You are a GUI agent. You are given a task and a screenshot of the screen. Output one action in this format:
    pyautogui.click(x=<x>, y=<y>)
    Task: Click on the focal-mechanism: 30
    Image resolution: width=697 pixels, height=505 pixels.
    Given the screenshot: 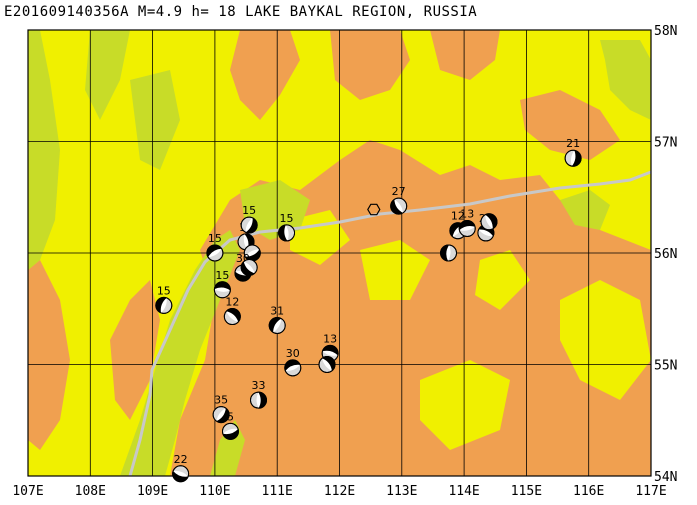 What is the action you would take?
    pyautogui.click(x=293, y=362)
    